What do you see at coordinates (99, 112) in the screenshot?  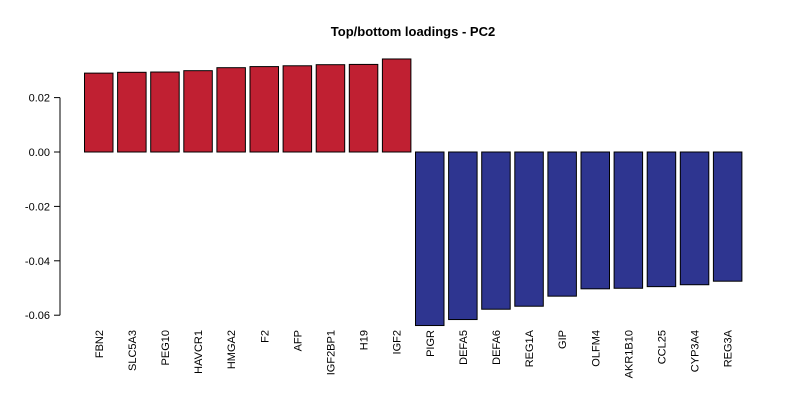 I see `bar-fbn2` at bounding box center [99, 112].